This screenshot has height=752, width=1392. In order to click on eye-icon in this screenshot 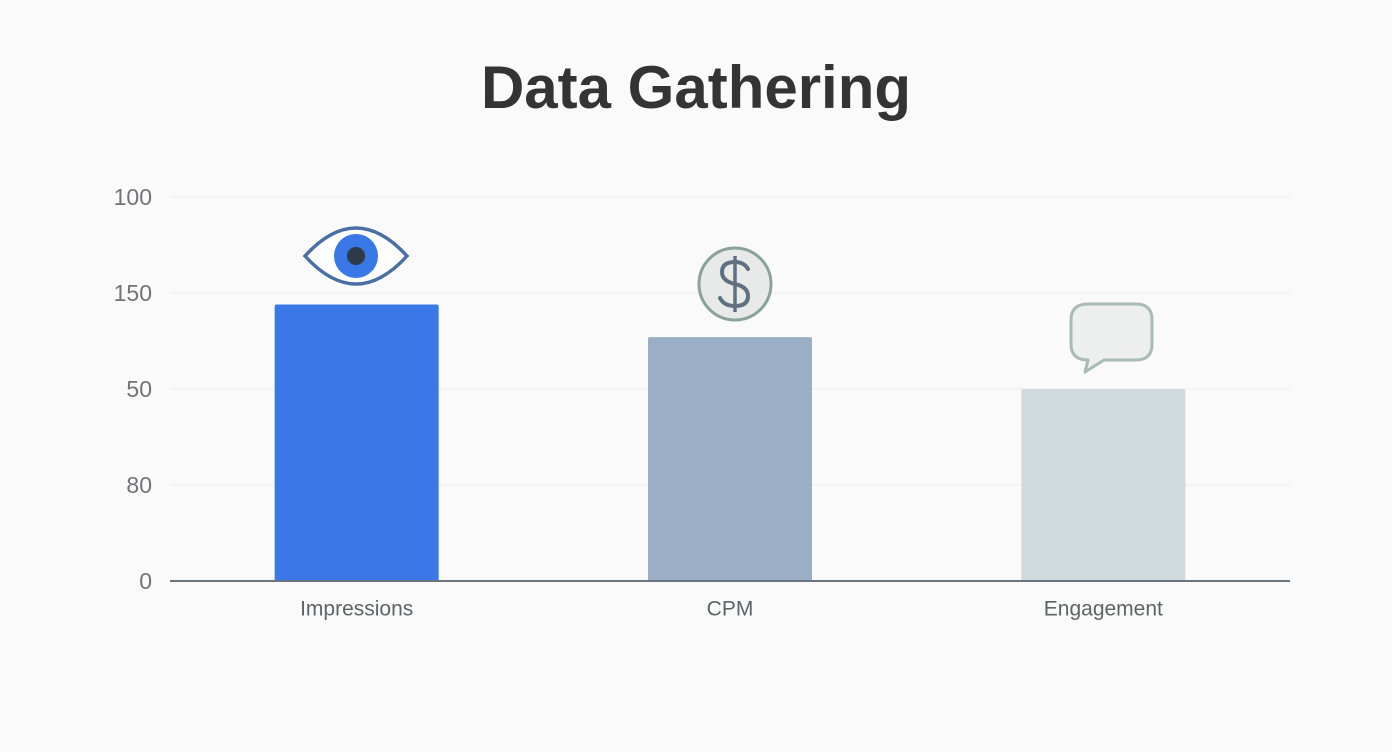, I will do `click(356, 256)`.